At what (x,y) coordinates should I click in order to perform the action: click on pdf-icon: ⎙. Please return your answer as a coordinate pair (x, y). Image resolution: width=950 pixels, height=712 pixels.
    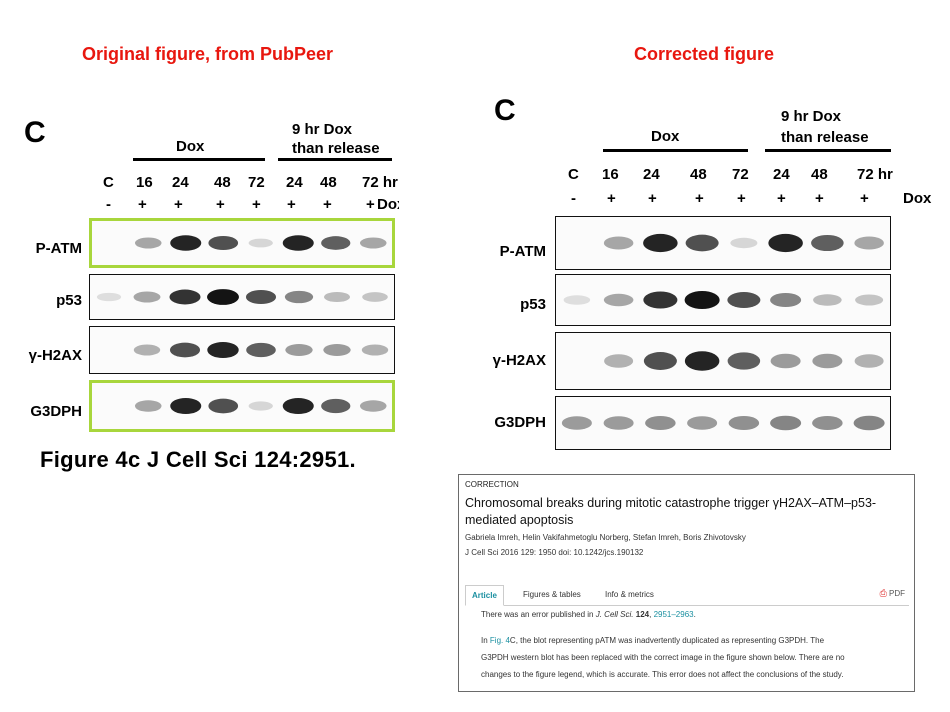
    Looking at the image, I should click on (883, 593).